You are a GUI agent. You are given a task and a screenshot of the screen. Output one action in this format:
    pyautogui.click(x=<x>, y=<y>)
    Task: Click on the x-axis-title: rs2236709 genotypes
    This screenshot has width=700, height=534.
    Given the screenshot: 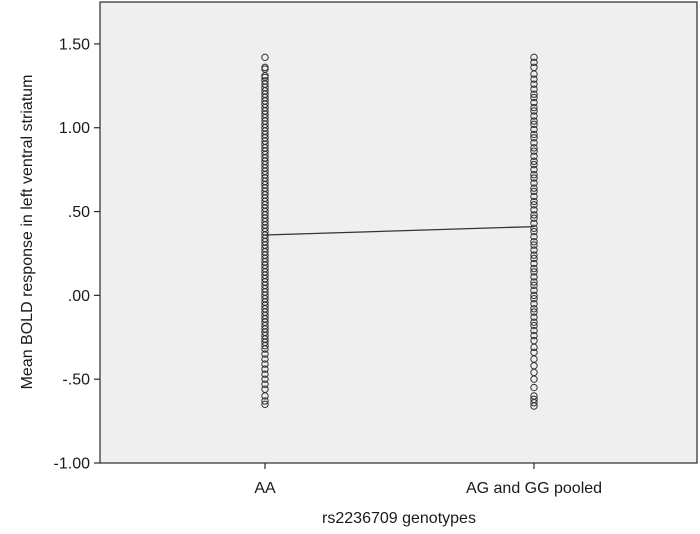 What is the action you would take?
    pyautogui.click(x=399, y=518)
    